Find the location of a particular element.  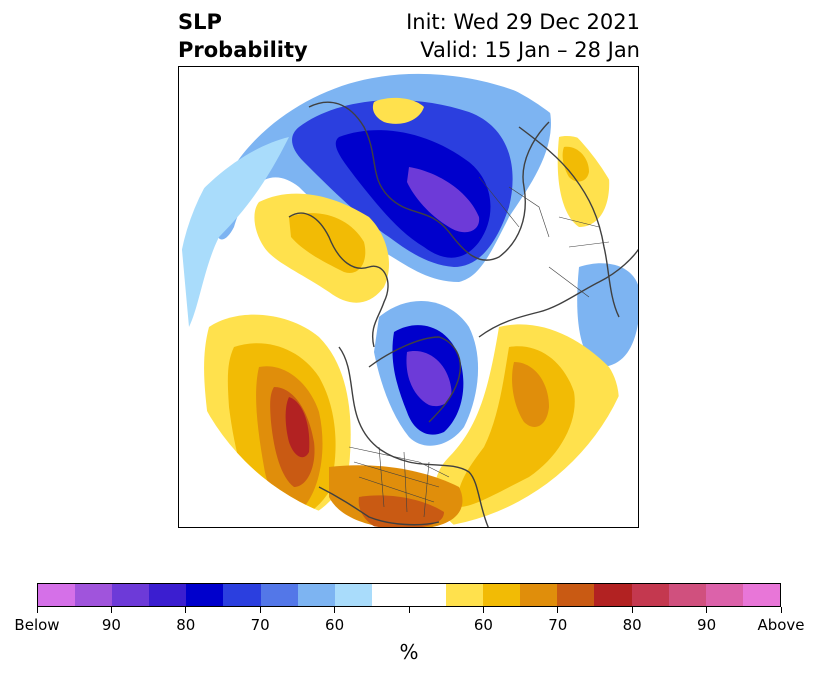

below-region-west is located at coordinates (234, 232).